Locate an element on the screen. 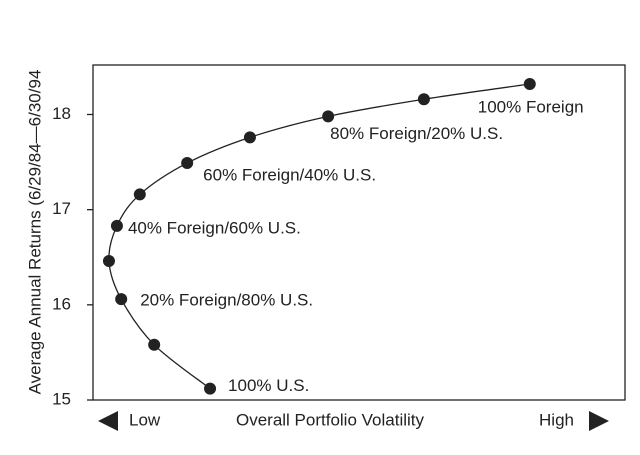 Image resolution: width=640 pixels, height=455 pixels. point-annotation: 80% Foreign/20% U.S. is located at coordinates (416, 133).